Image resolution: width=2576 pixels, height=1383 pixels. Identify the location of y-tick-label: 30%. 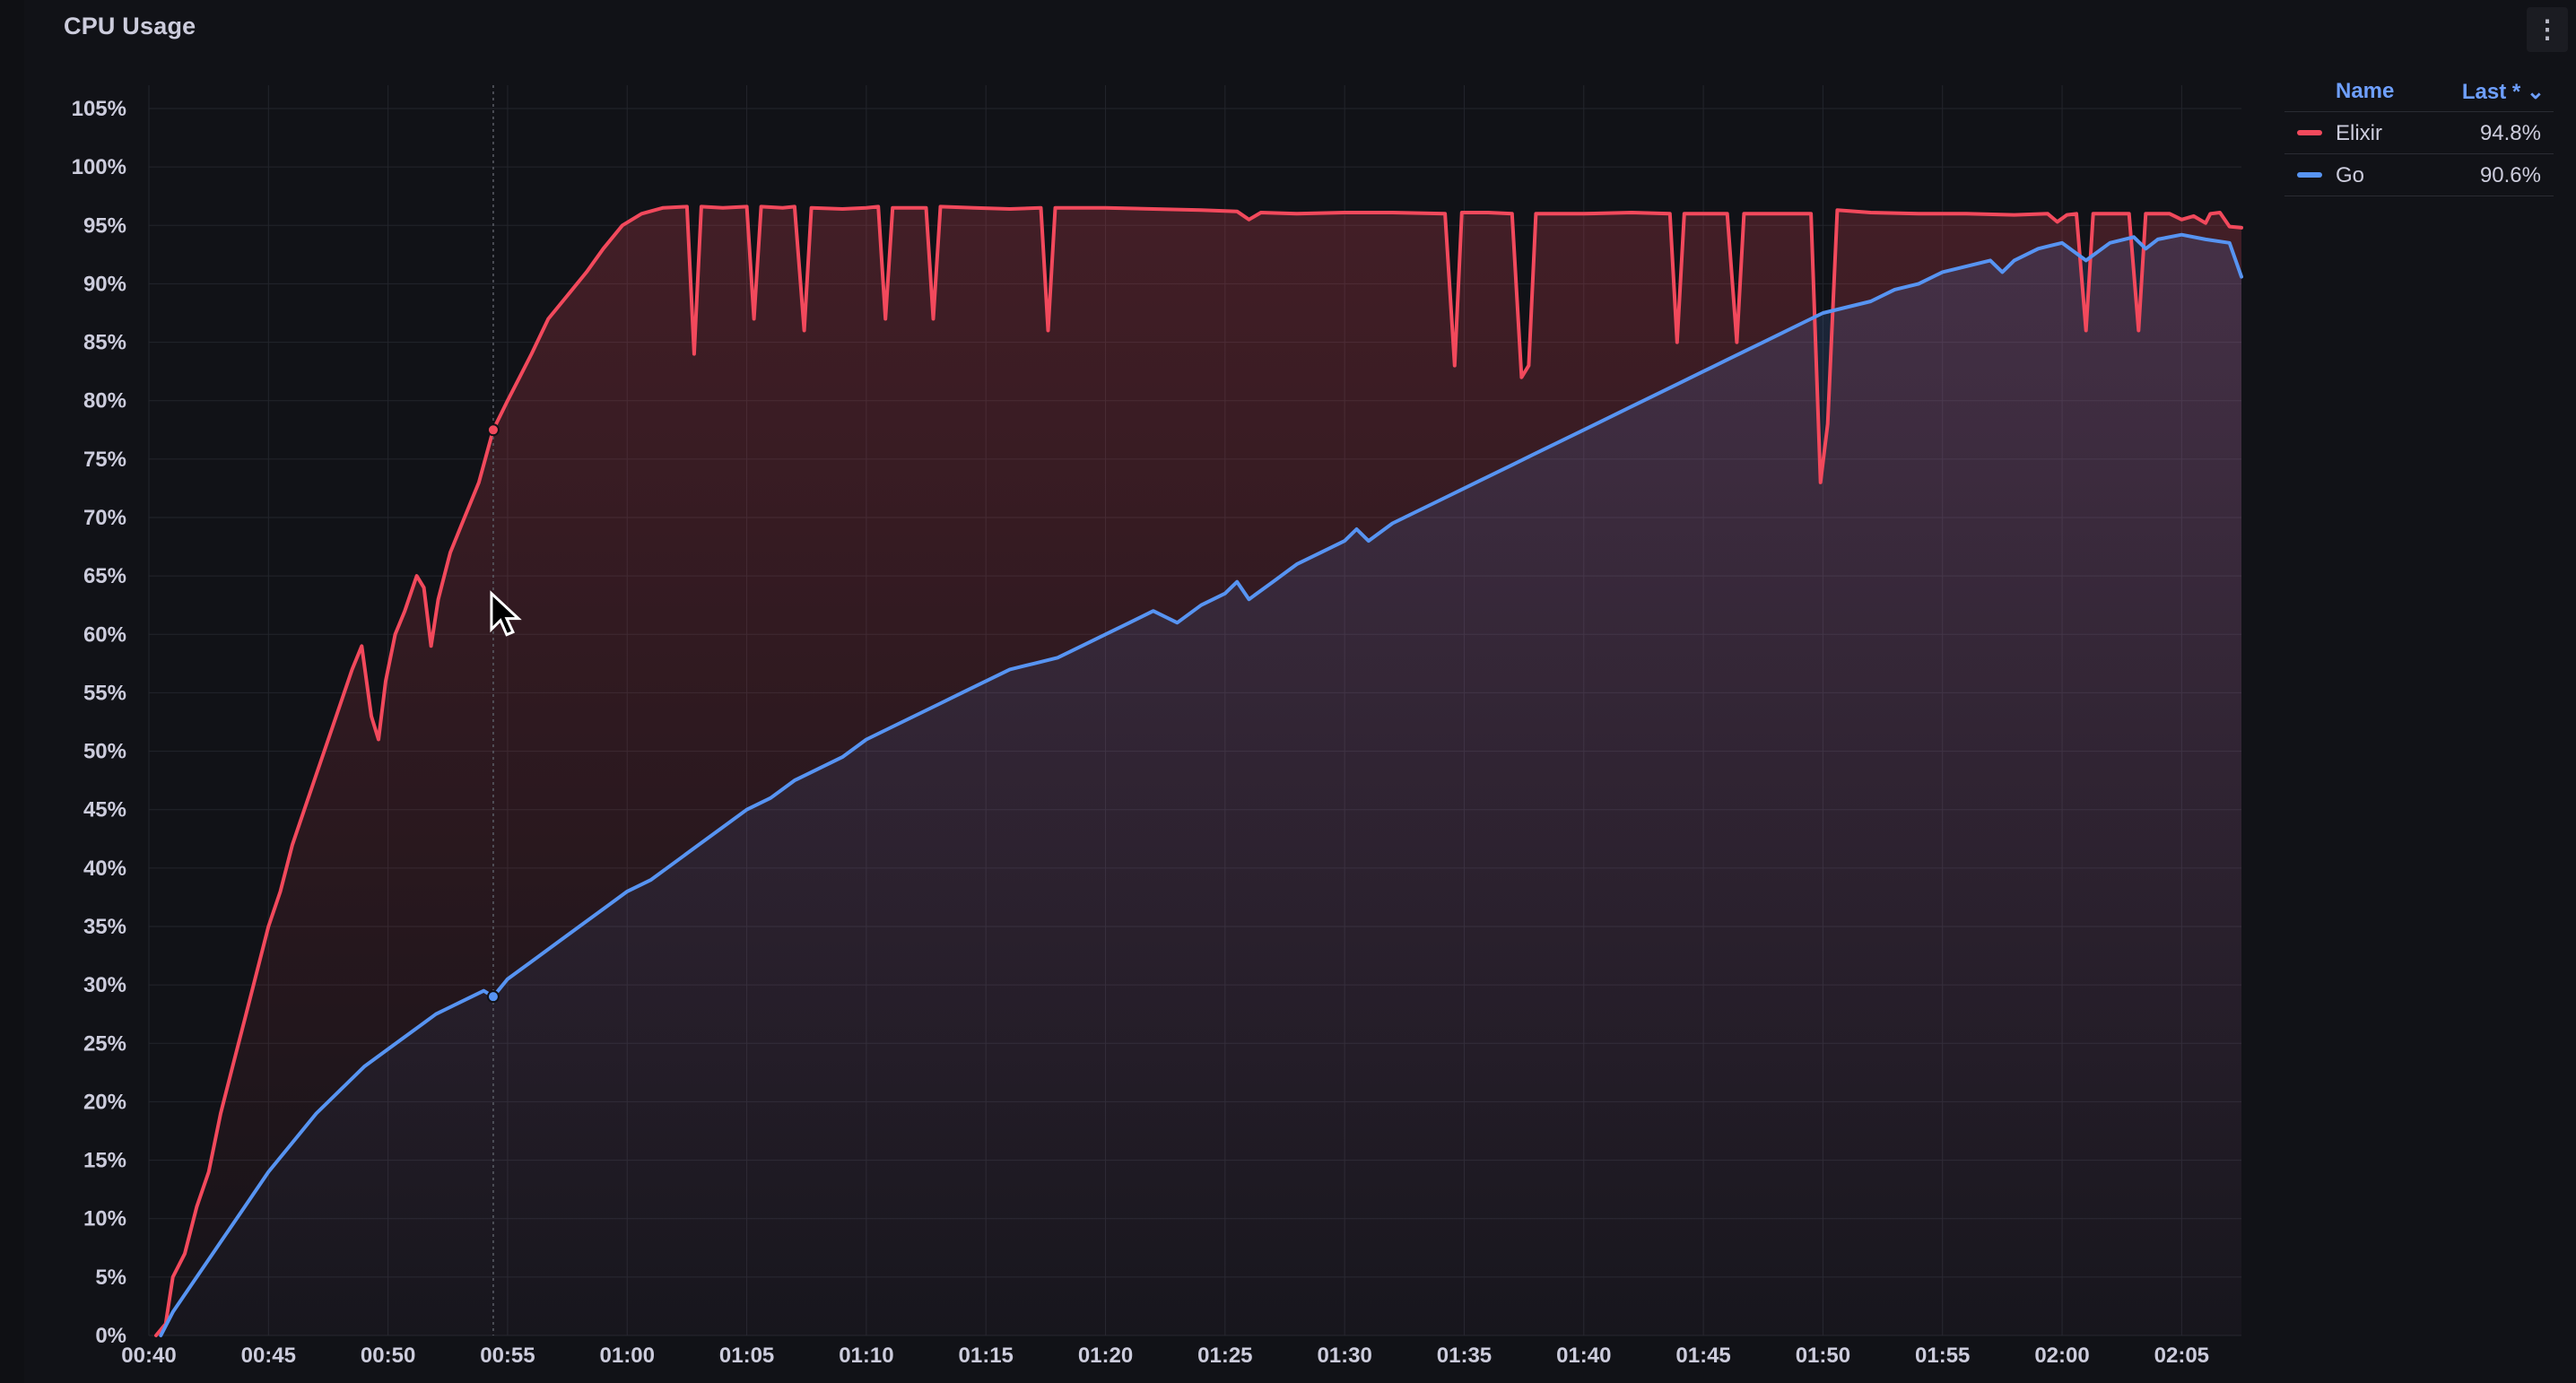
(104, 985).